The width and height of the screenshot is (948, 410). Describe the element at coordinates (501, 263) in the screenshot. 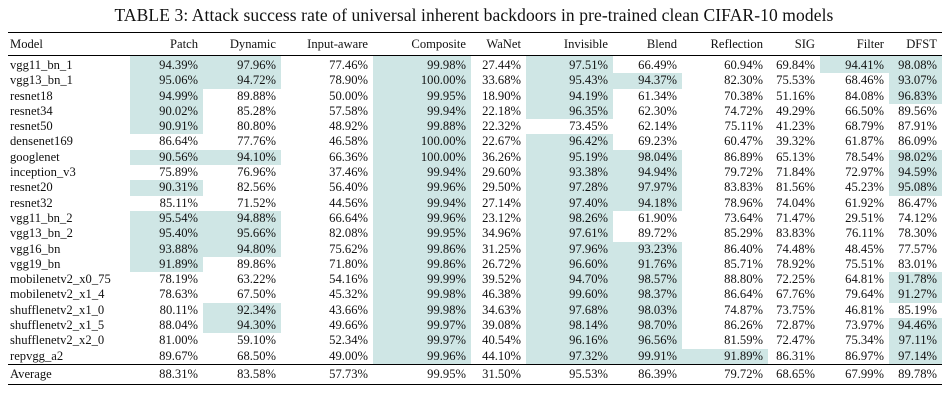

I see `value-cell: 26.72%` at that location.